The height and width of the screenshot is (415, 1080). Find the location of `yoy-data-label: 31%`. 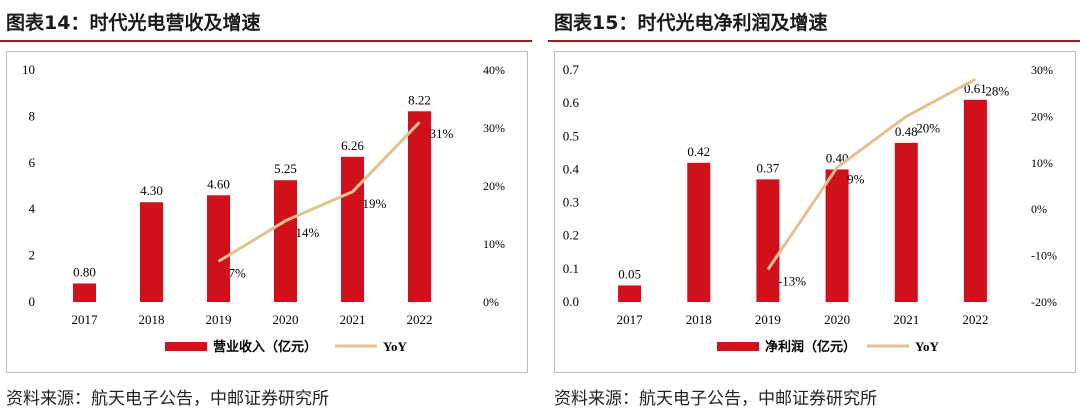

yoy-data-label: 31% is located at coordinates (442, 133).